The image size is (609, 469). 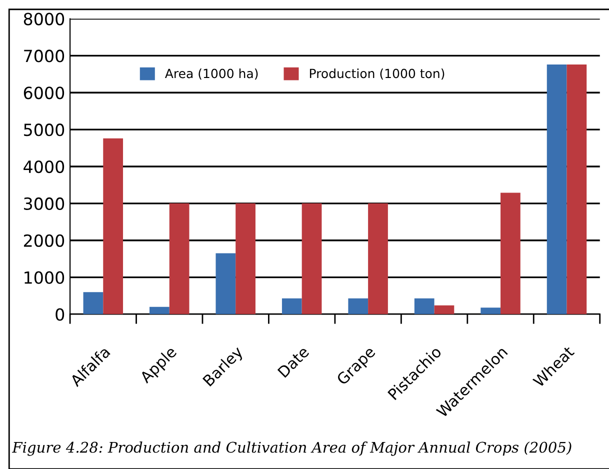 What do you see at coordinates (44, 93) in the screenshot?
I see `y-tick-label: 6000` at bounding box center [44, 93].